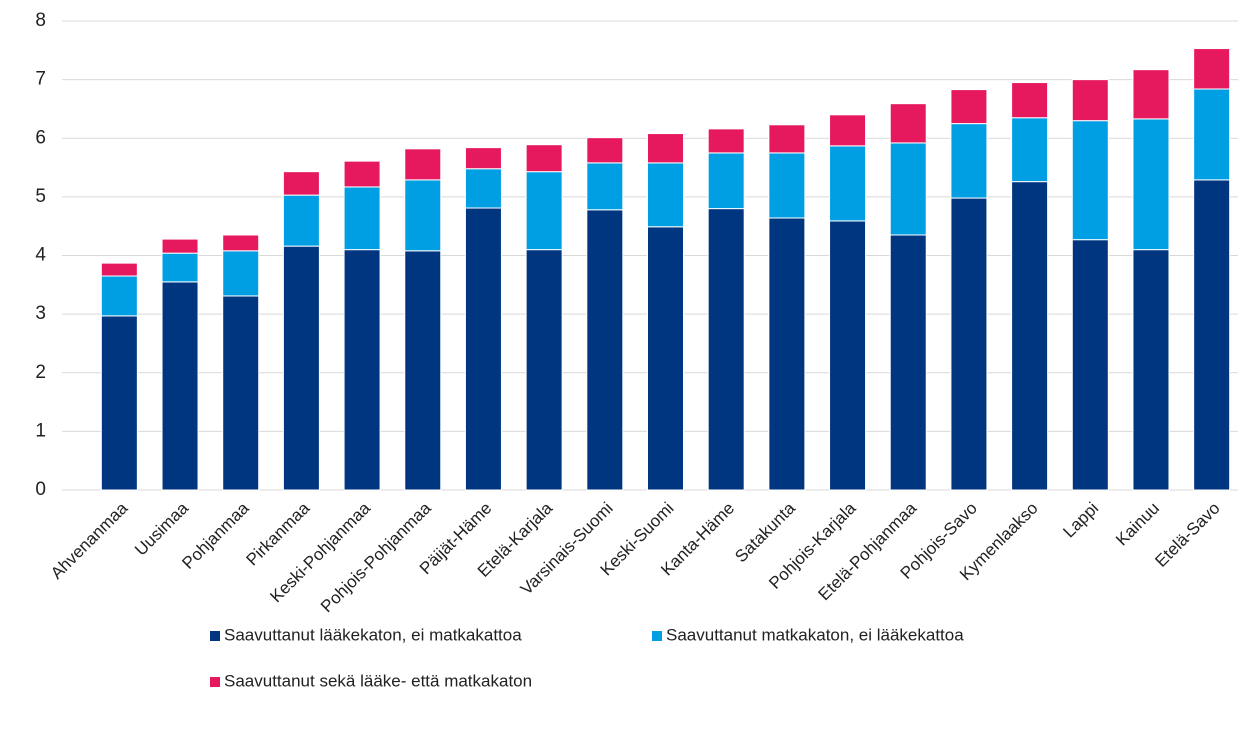 The width and height of the screenshot is (1242, 752). What do you see at coordinates (40, 20) in the screenshot?
I see `y-tick-label: 8` at bounding box center [40, 20].